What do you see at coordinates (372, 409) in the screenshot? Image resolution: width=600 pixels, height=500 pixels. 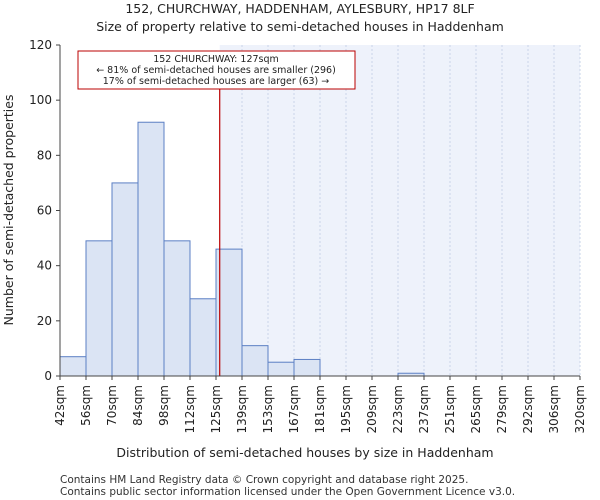 I see `x-tick-label: 209sqm` at bounding box center [372, 409].